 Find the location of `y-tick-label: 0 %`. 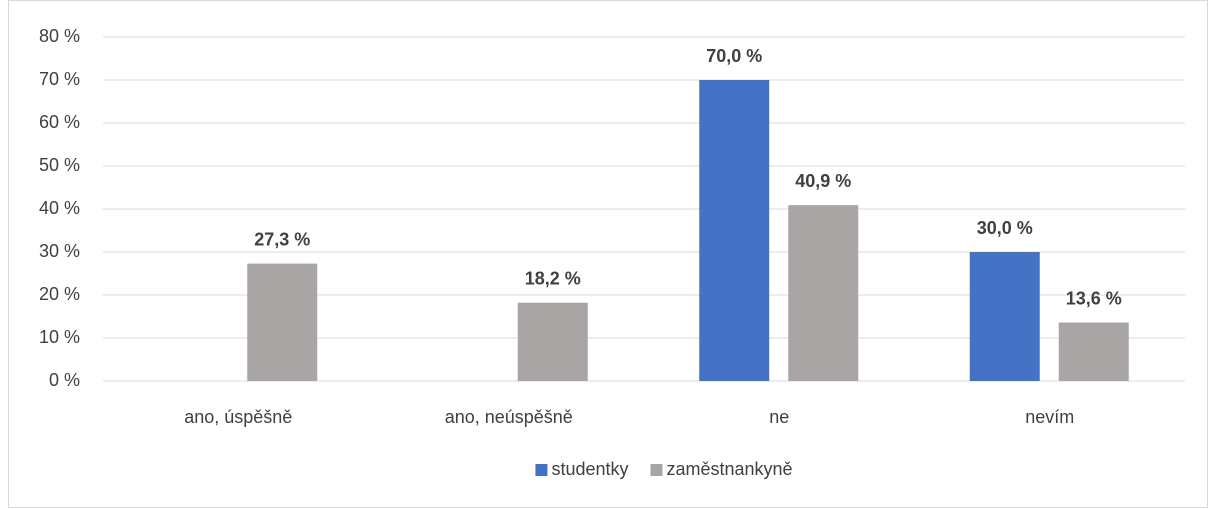

y-tick-label: 0 % is located at coordinates (64, 380).